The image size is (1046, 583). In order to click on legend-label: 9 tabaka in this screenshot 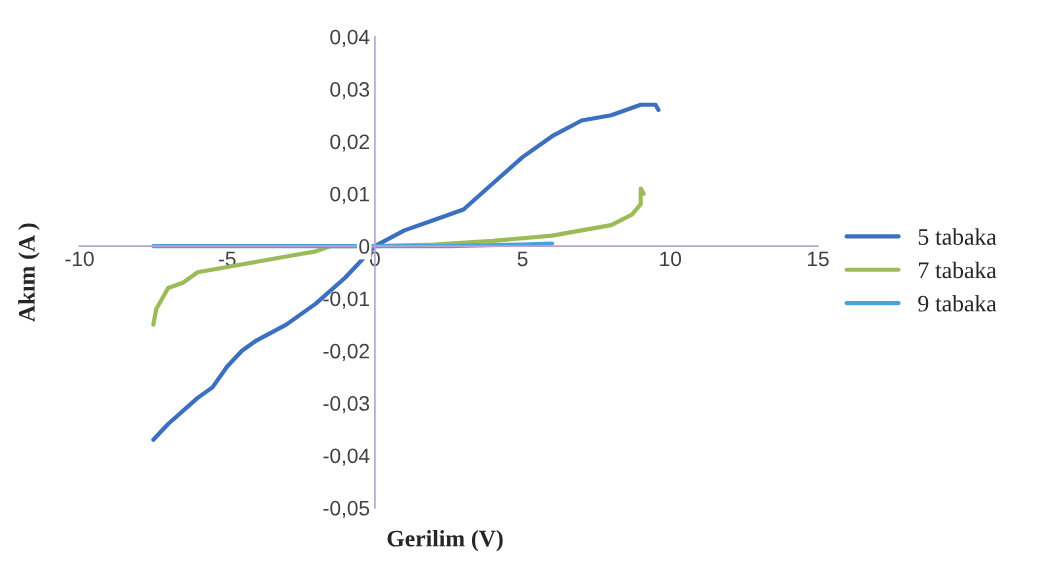, I will do `click(957, 303)`.